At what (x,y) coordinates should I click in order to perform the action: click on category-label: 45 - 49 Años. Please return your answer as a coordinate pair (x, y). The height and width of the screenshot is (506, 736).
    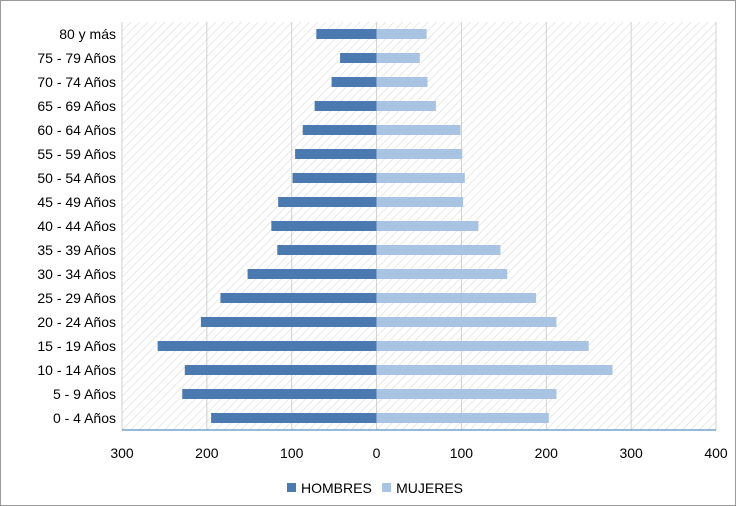
    Looking at the image, I should click on (76, 202).